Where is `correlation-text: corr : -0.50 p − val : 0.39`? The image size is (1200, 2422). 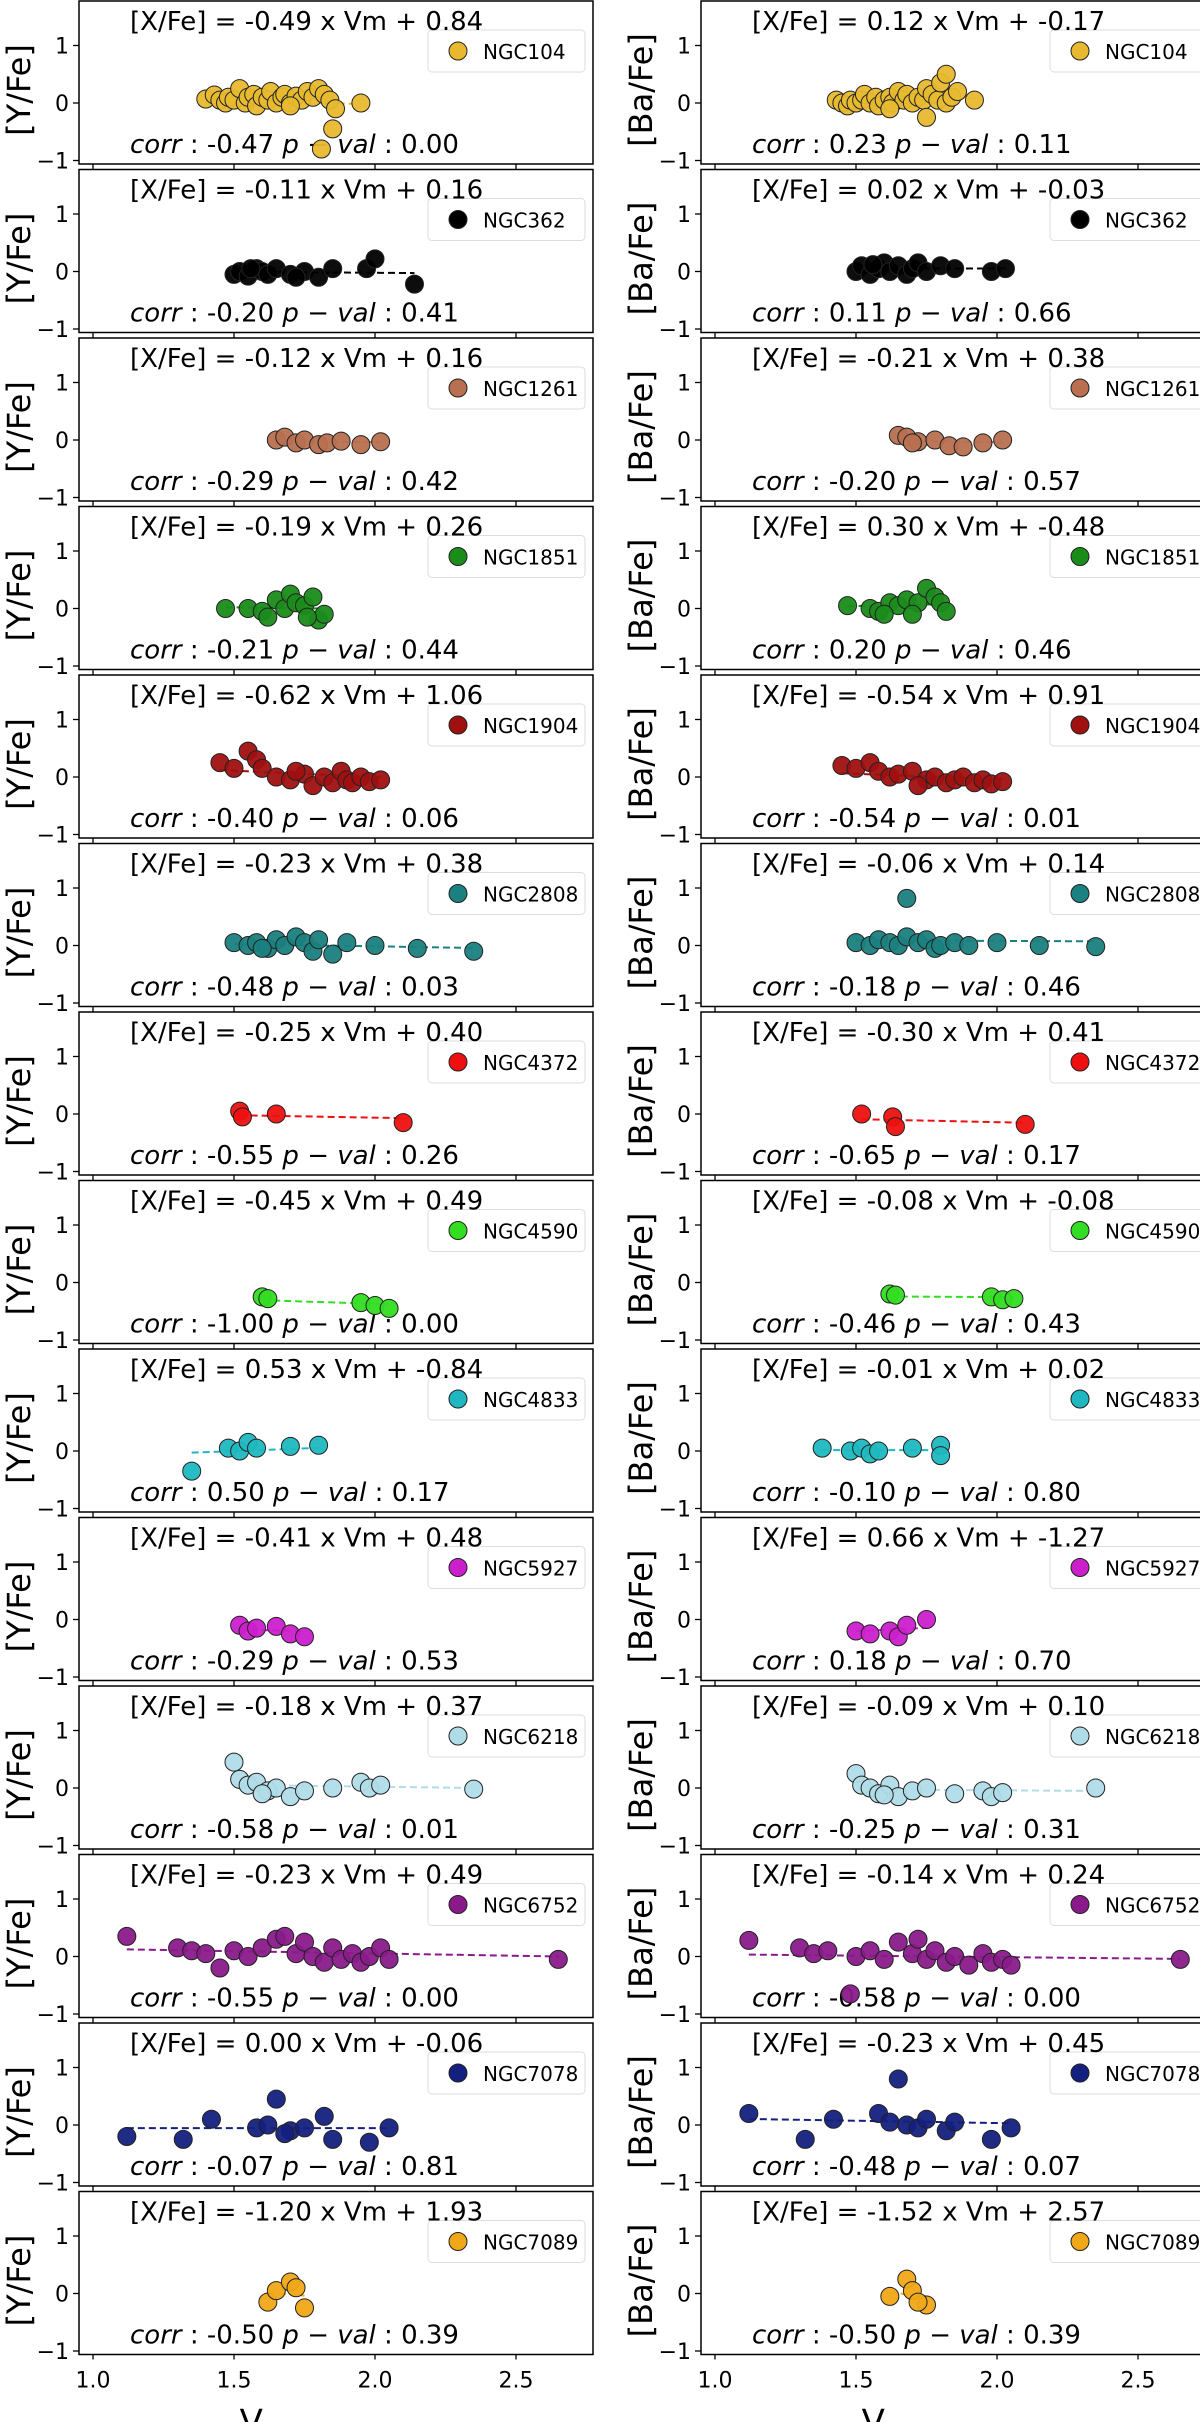
correlation-text: corr : -0.50 p − val : 0.39 is located at coordinates (294, 2336).